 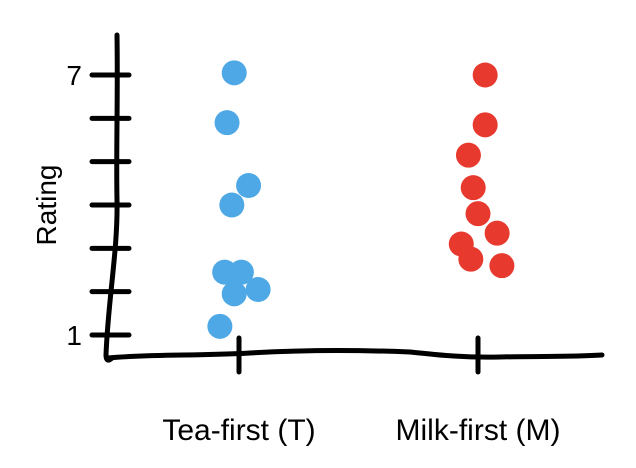 What do you see at coordinates (238, 430) in the screenshot?
I see `x-category-label: Tea-first (T)` at bounding box center [238, 430].